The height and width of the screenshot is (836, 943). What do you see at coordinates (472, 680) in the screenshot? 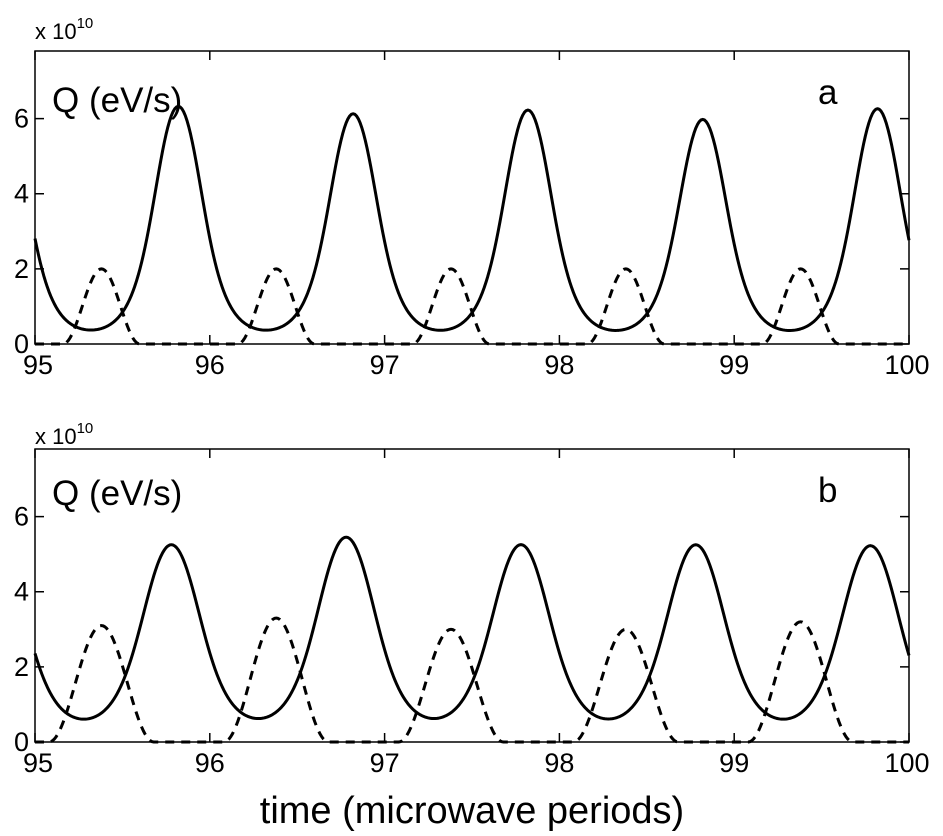
I see `dashed-series-line-b` at bounding box center [472, 680].